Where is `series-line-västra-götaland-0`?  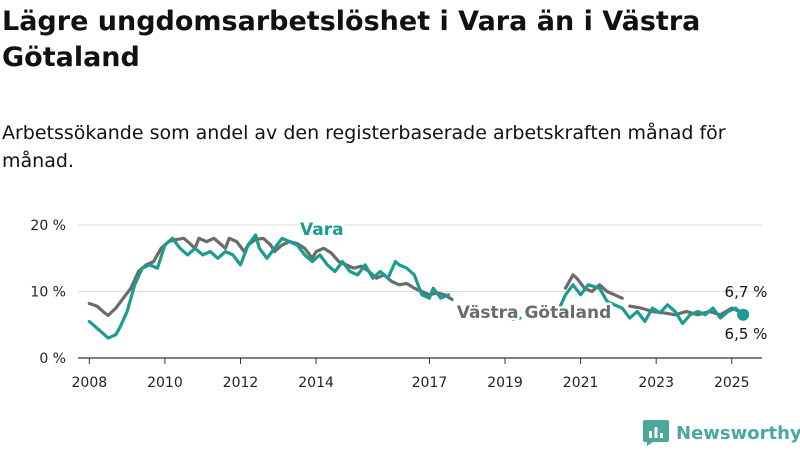
series-line-västra-götaland-0 is located at coordinates (270, 276).